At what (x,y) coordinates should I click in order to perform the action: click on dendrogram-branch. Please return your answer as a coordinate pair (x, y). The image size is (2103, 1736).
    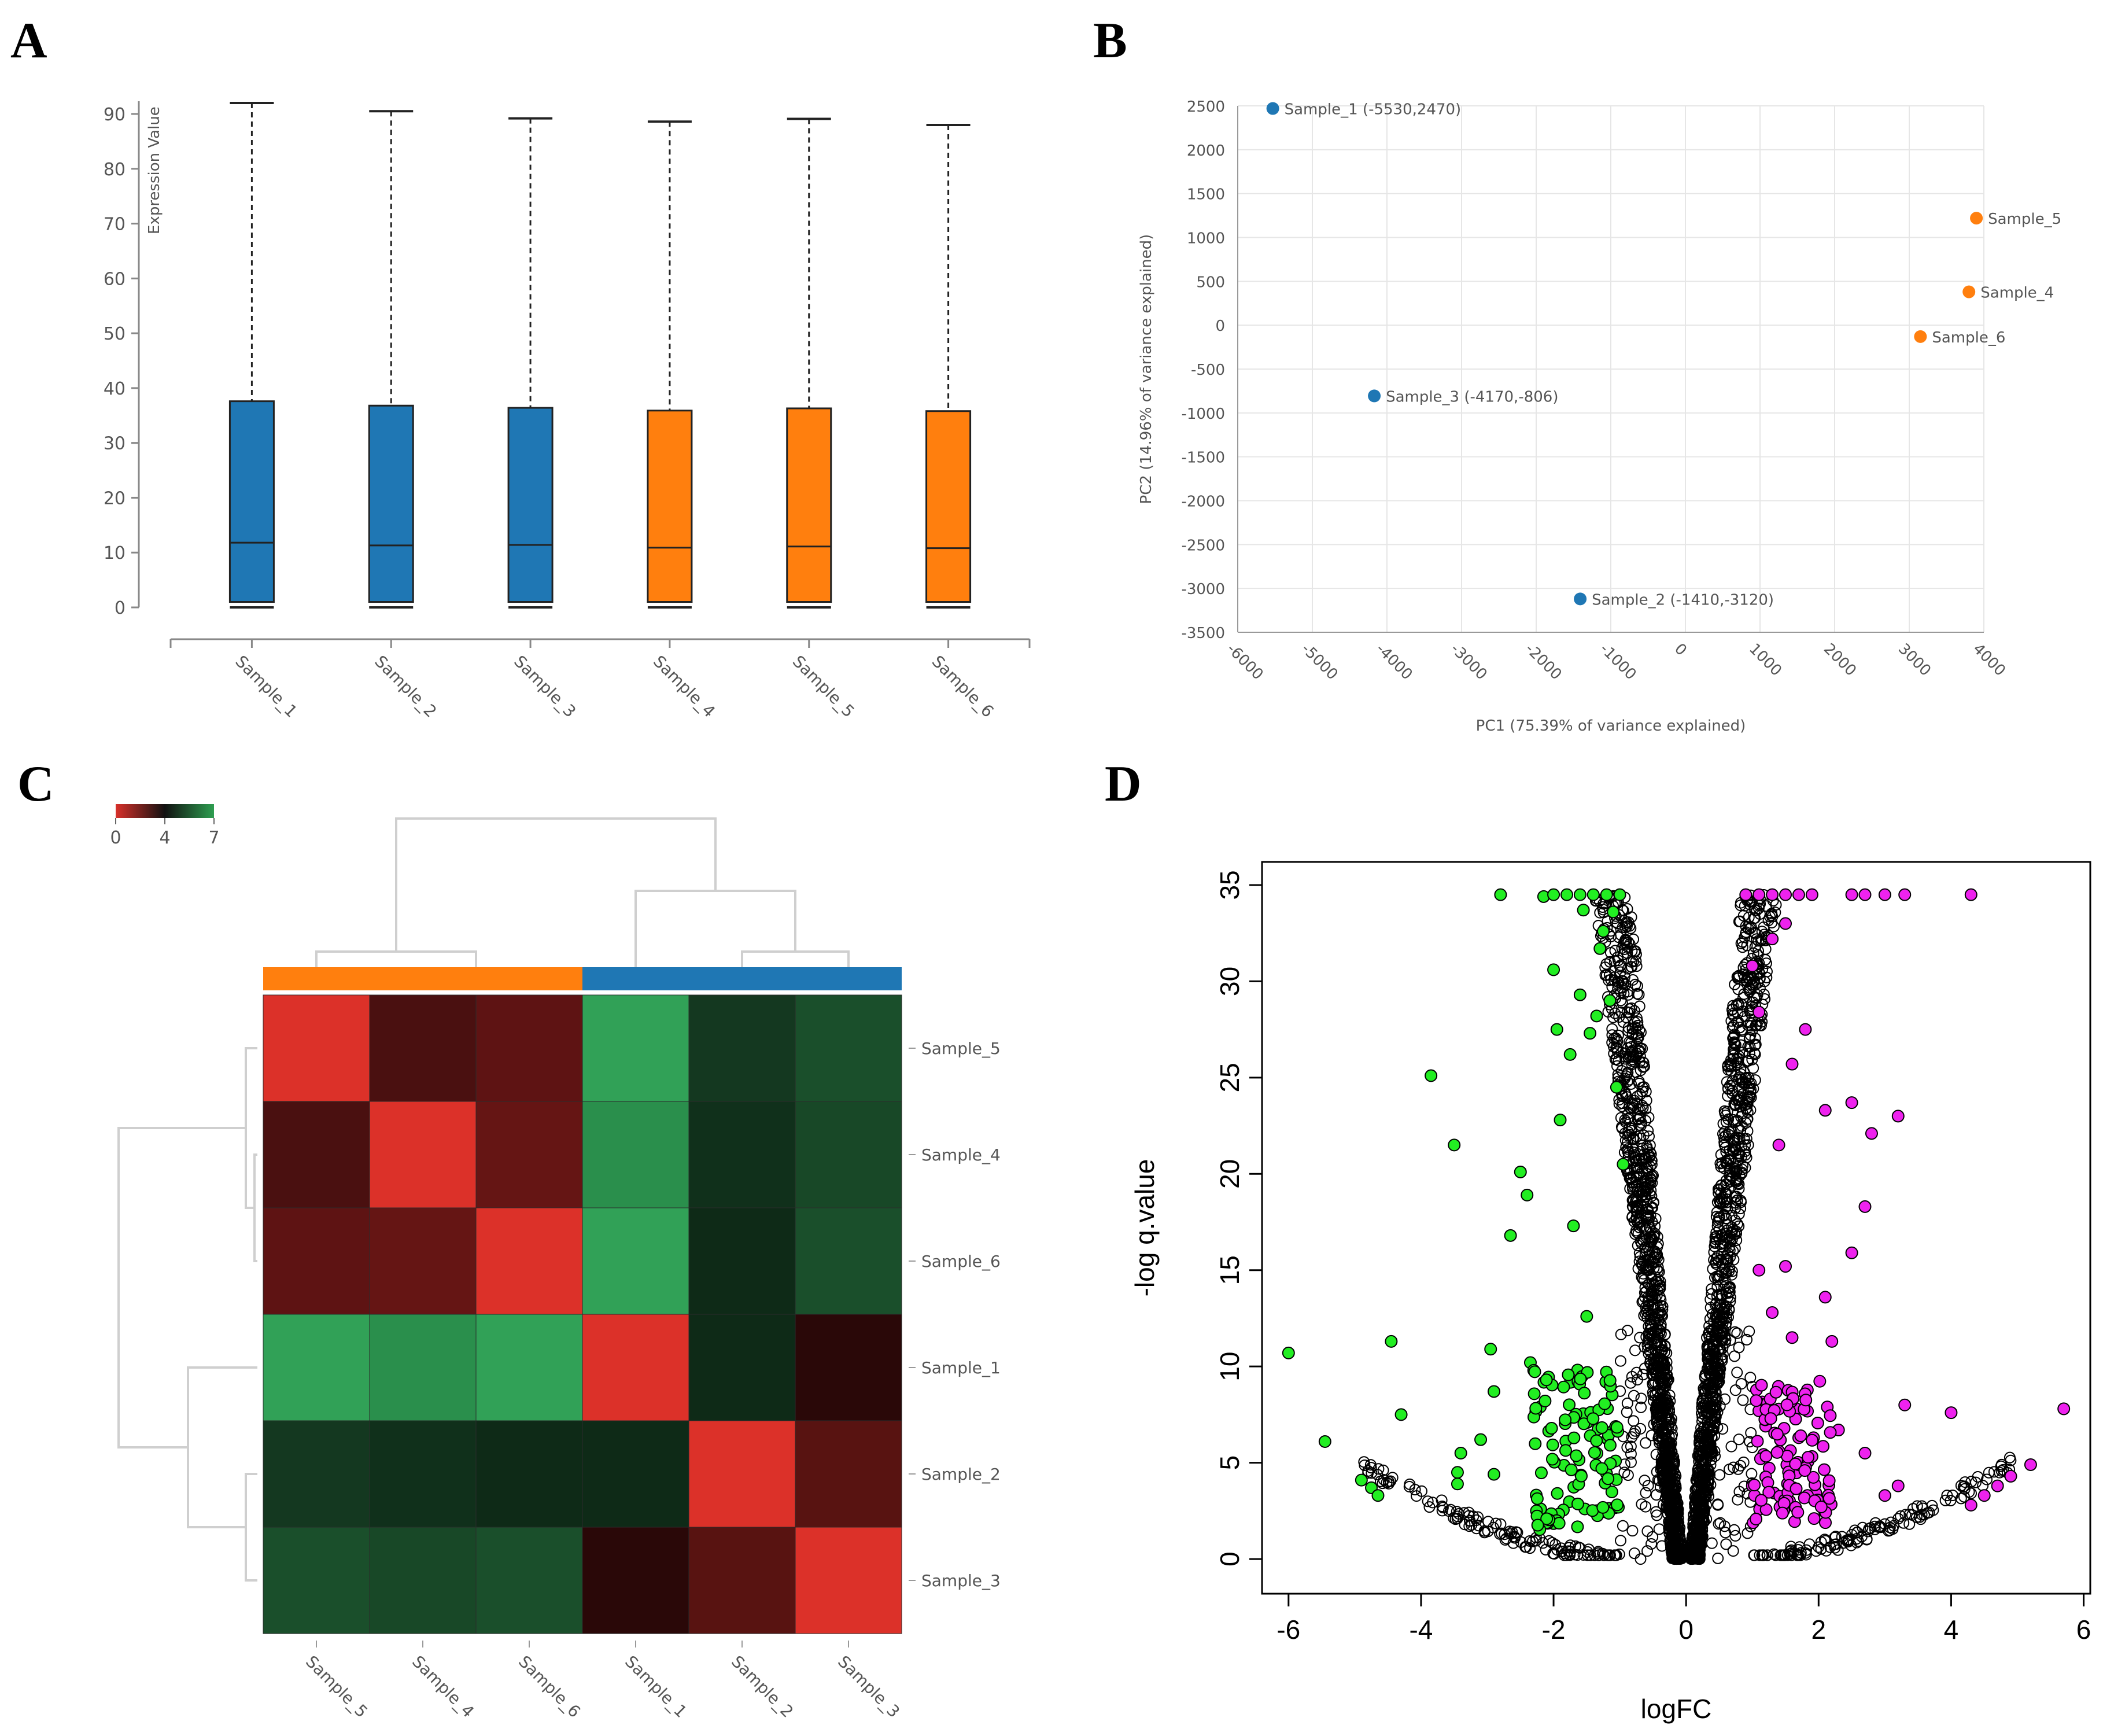
    Looking at the image, I should click on (556, 884).